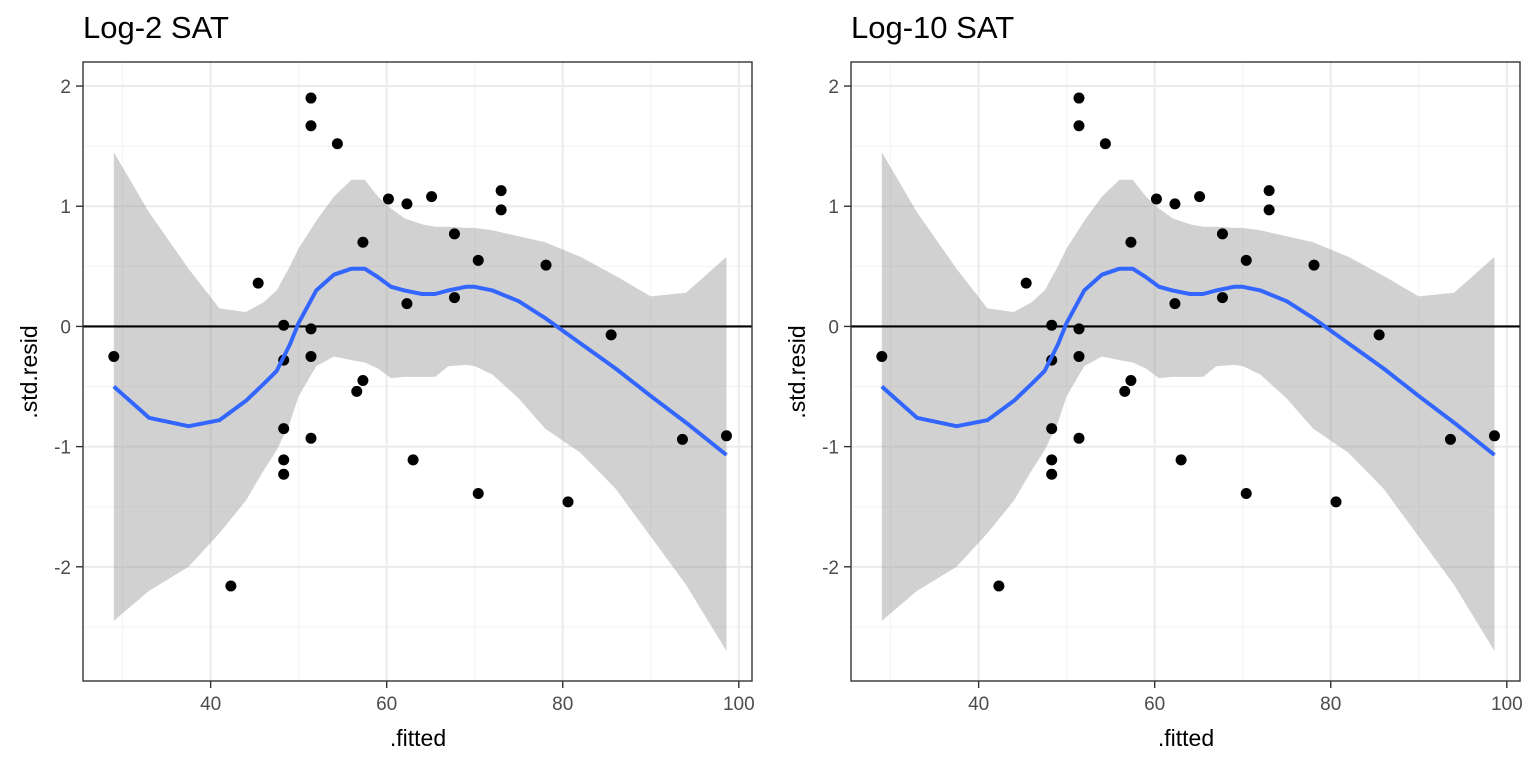  Describe the element at coordinates (932, 27) in the screenshot. I see `panel-title: Log-10 SAT` at that location.